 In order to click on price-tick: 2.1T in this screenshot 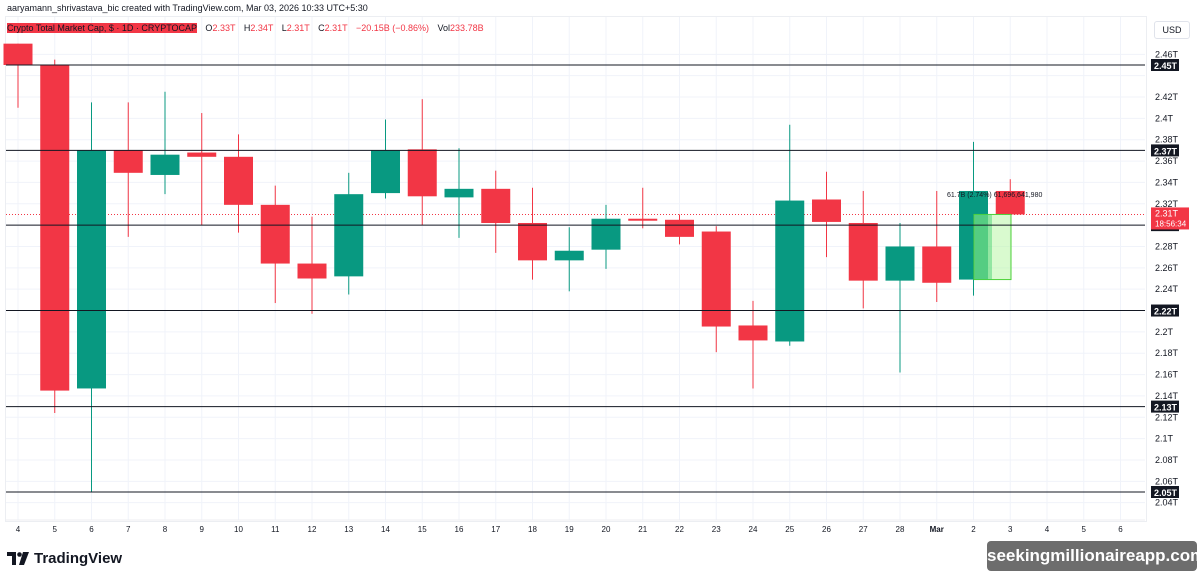, I will do `click(1164, 439)`.